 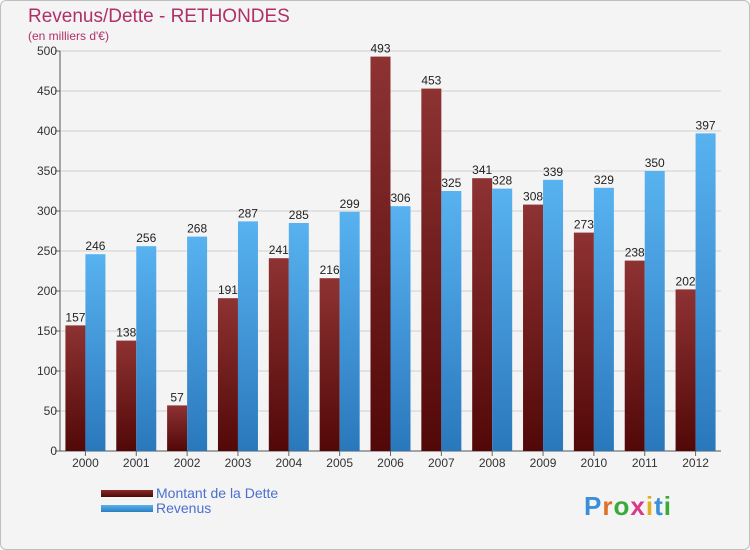 What do you see at coordinates (350, 204) in the screenshot?
I see `data-label-revenus: 299` at bounding box center [350, 204].